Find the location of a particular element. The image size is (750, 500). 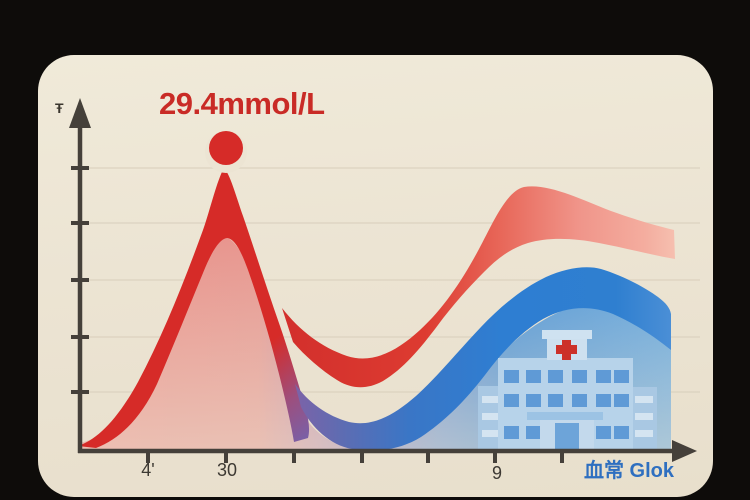

hospital-building-icon is located at coordinates (567, 390).